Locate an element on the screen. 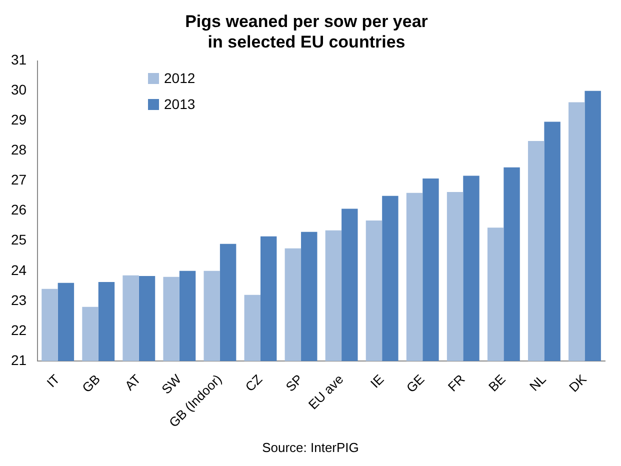 The image size is (621, 466). x-tick-label: IE is located at coordinates (377, 381).